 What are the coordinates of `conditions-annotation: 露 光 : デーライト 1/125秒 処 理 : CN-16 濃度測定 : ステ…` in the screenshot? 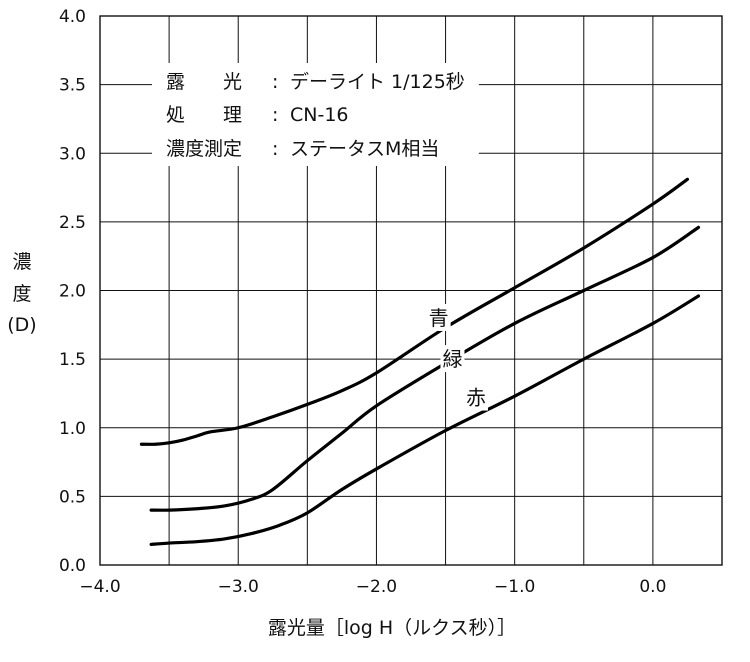 It's located at (315, 114).